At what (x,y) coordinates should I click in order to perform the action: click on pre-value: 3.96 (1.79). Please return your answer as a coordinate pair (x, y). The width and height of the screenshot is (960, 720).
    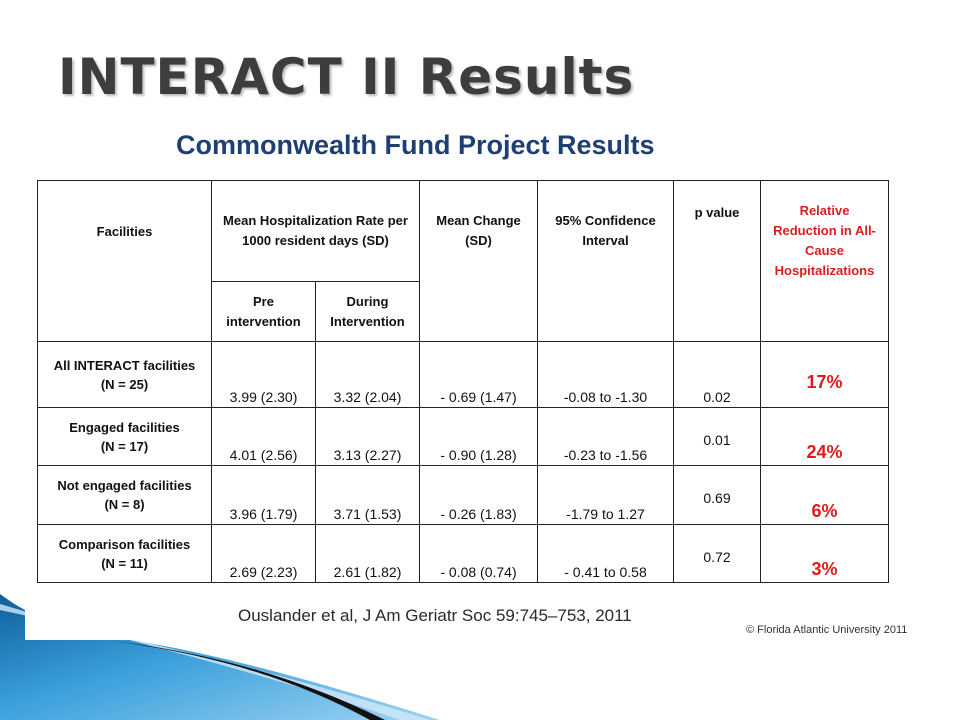
    Looking at the image, I should click on (263, 495).